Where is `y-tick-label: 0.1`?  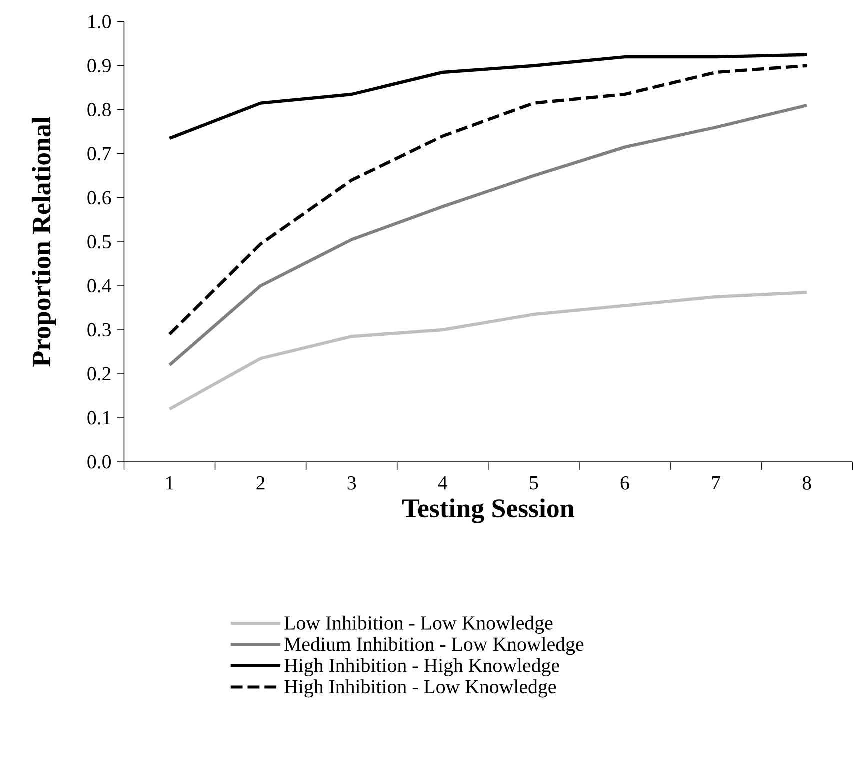
y-tick-label: 0.1 is located at coordinates (99, 418).